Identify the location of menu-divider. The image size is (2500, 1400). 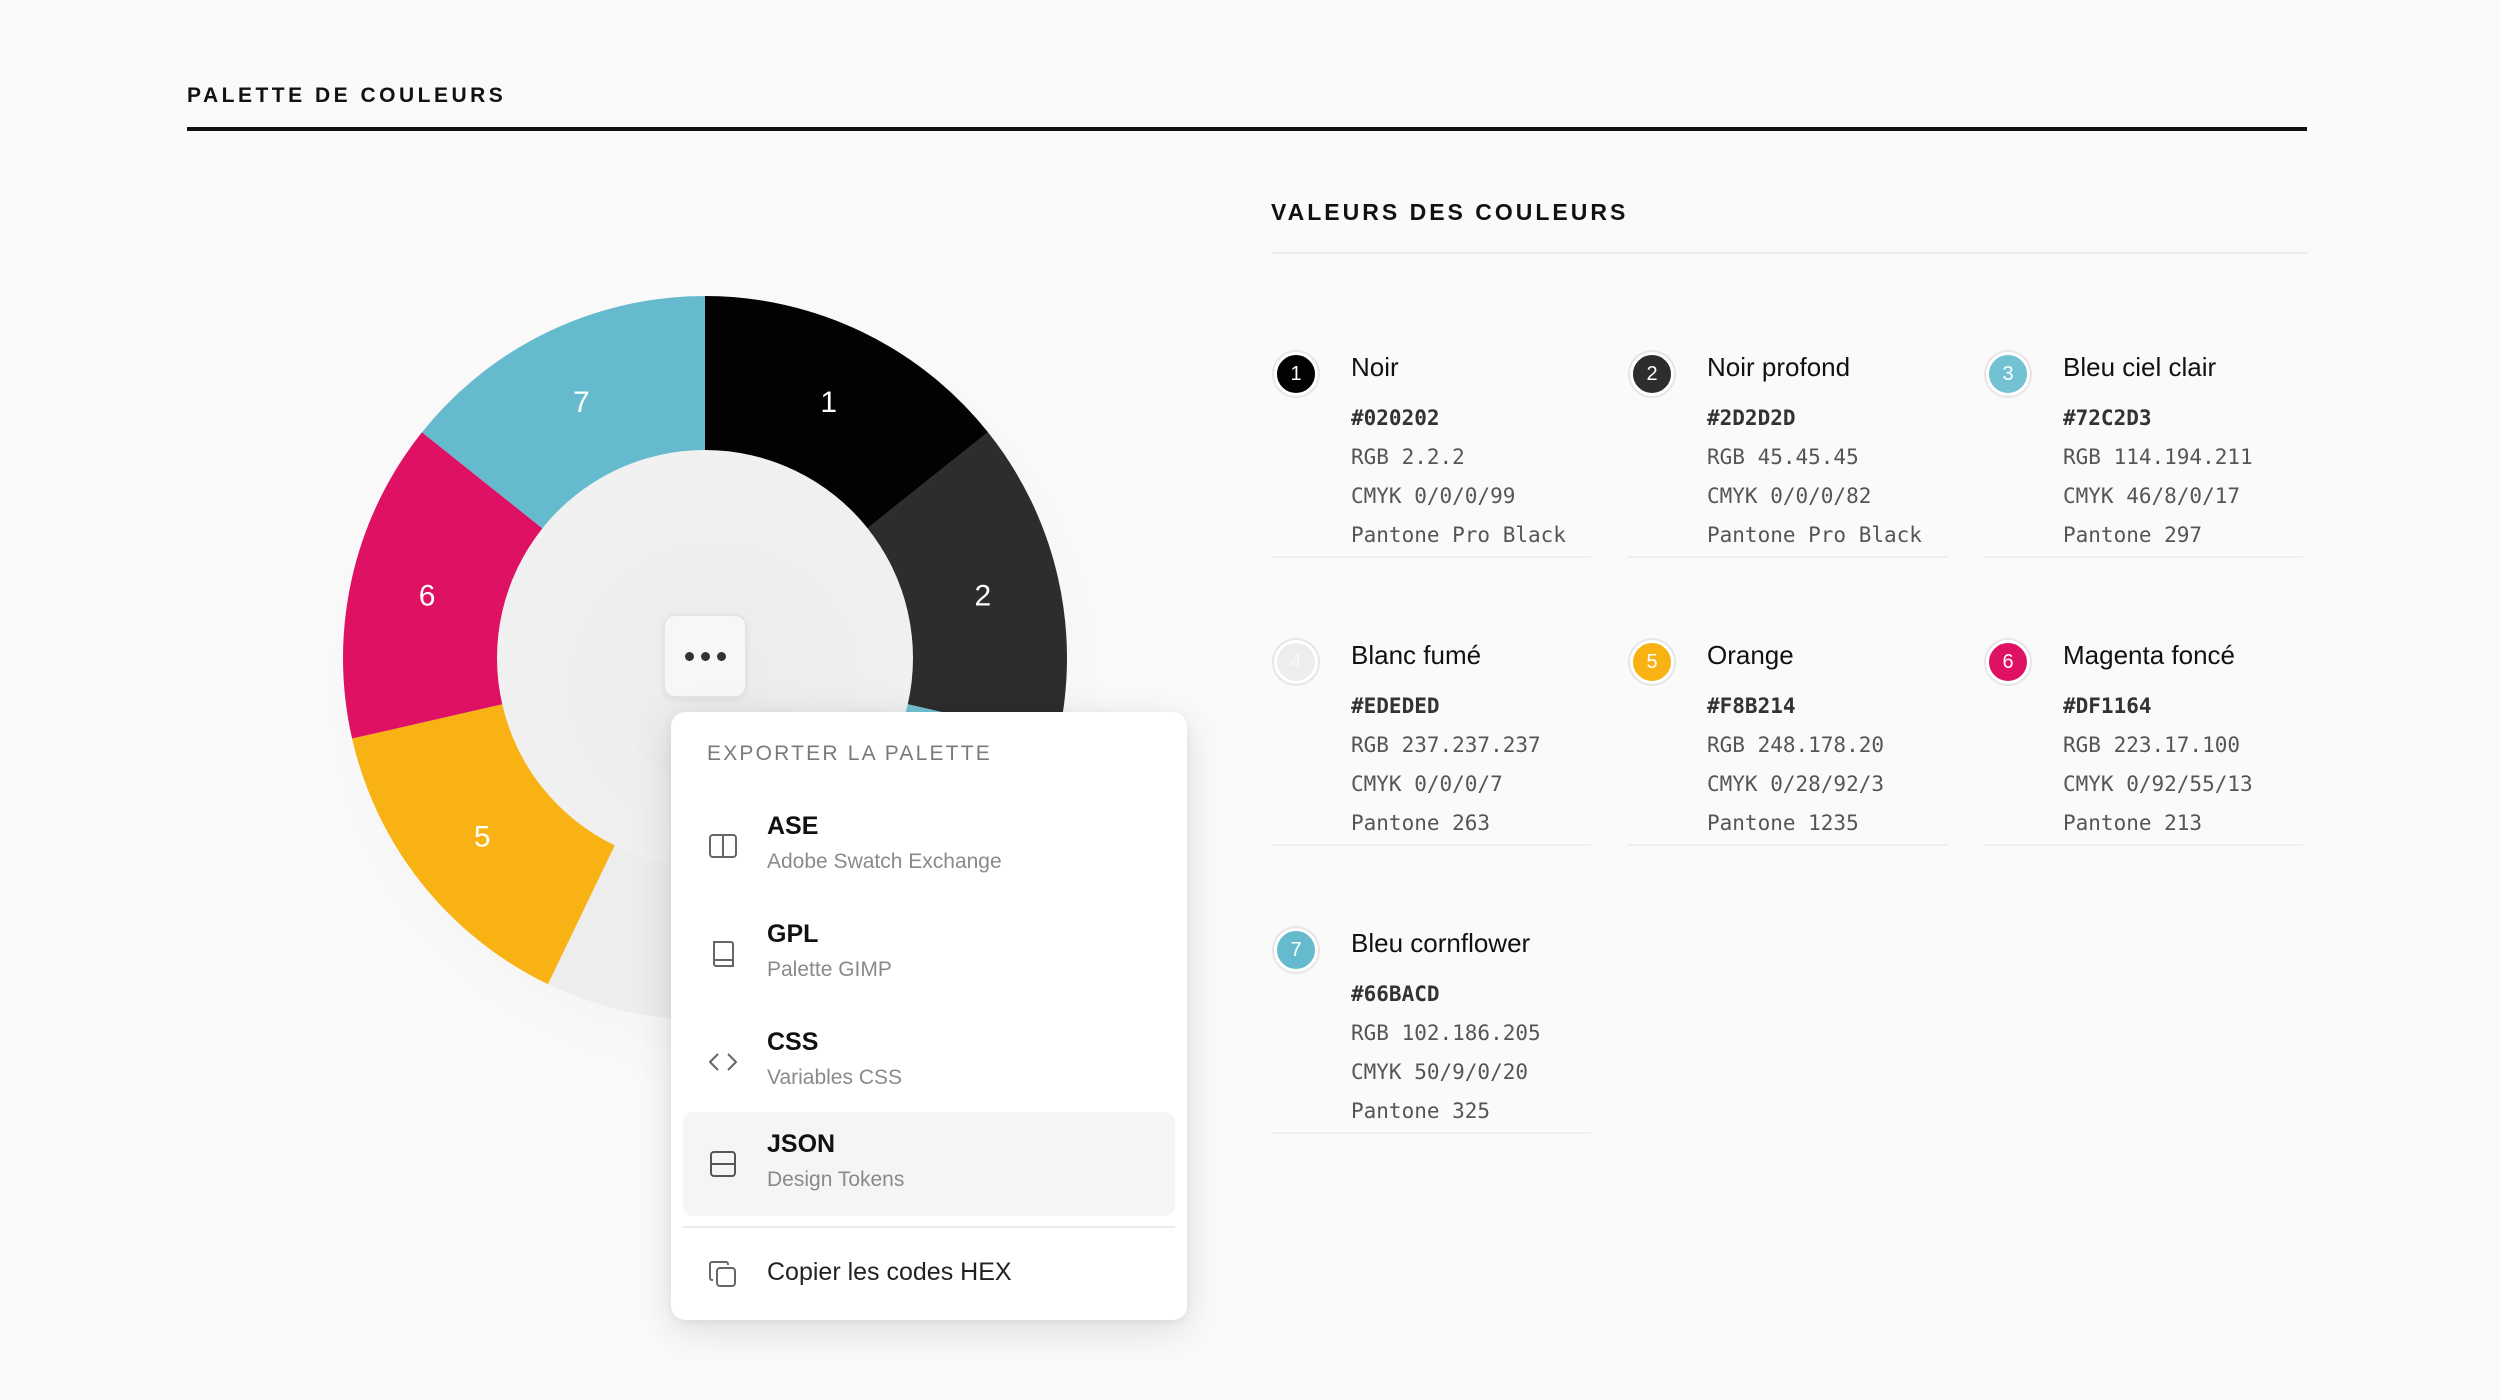
(929, 1227).